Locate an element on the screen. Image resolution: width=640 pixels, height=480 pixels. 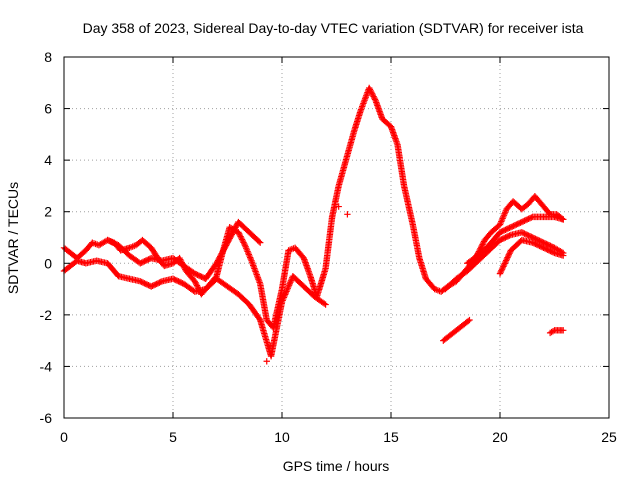
y-tick-label: 4 is located at coordinates (48, 160).